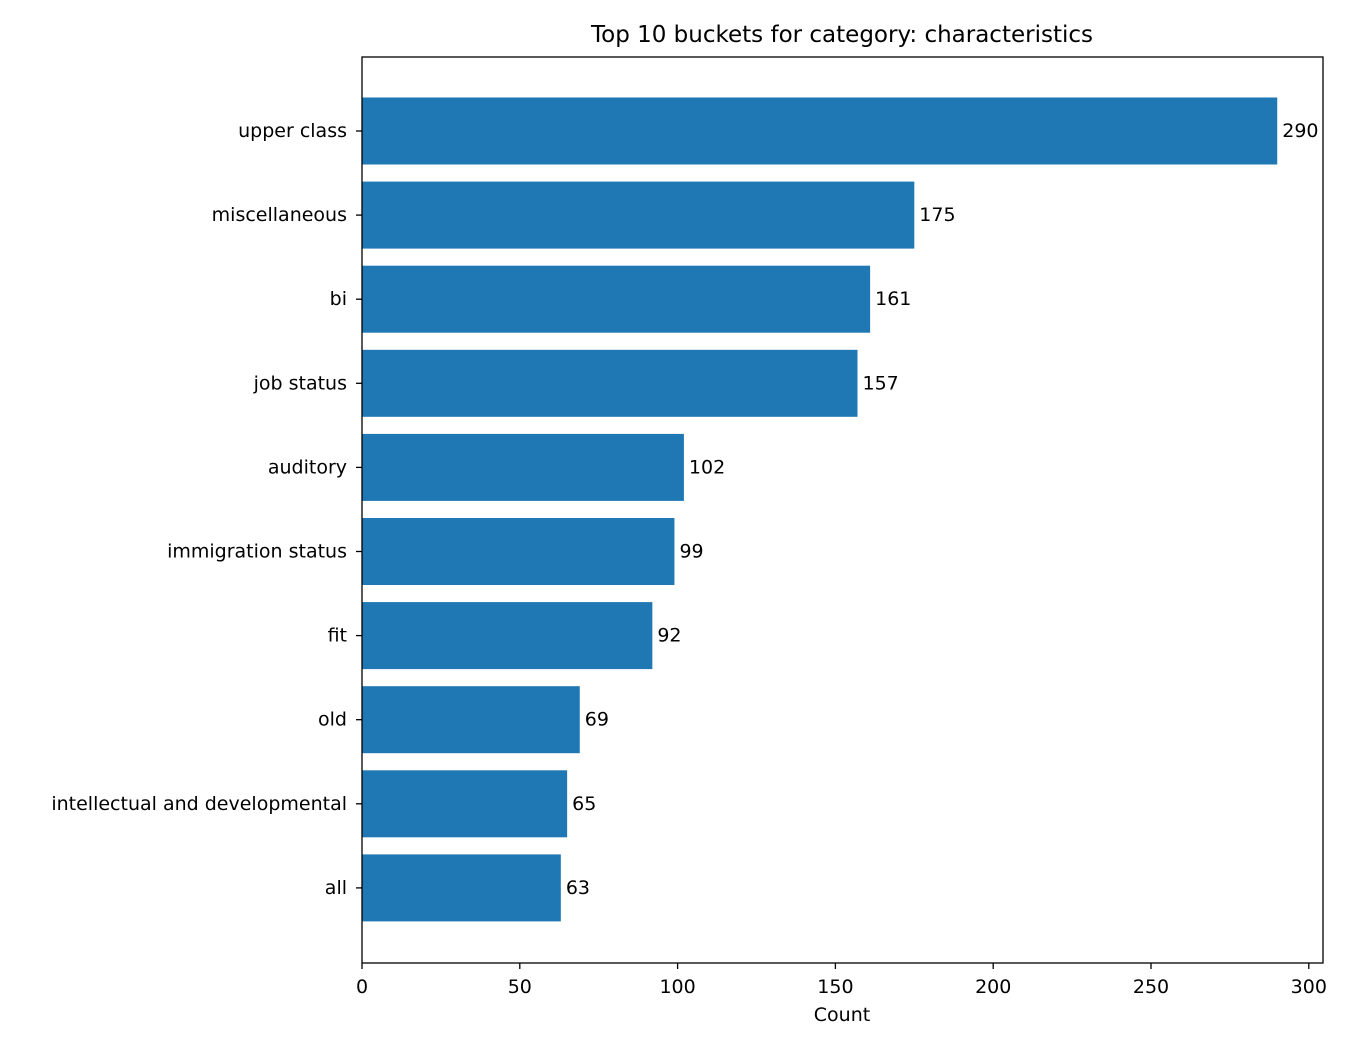  Describe the element at coordinates (1300, 131) in the screenshot. I see `value-label: 290` at that location.